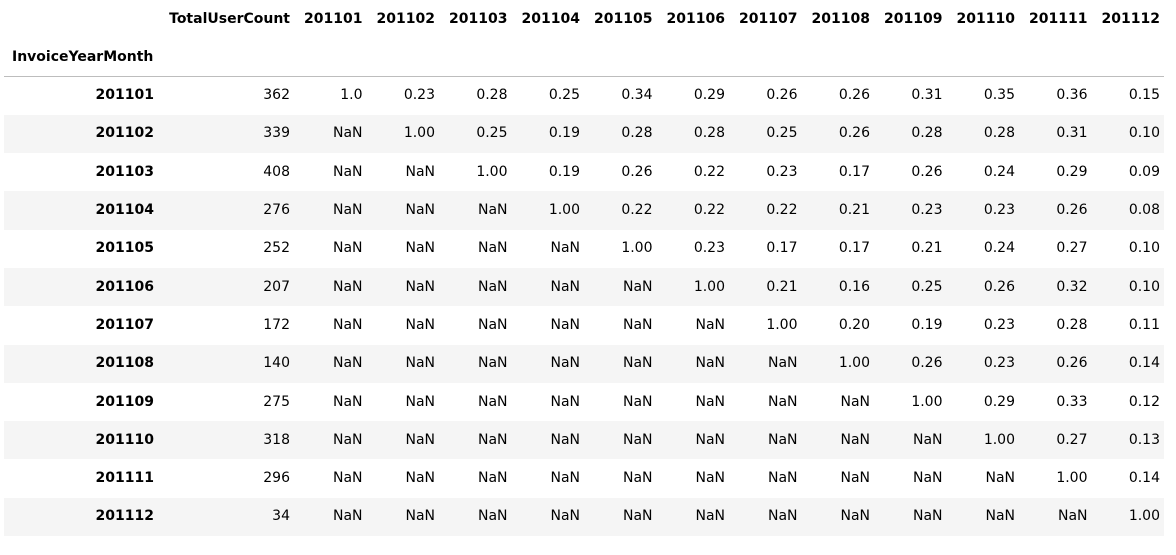 The image size is (1176, 555). I want to click on row-index-label: 201108, so click(124, 363).